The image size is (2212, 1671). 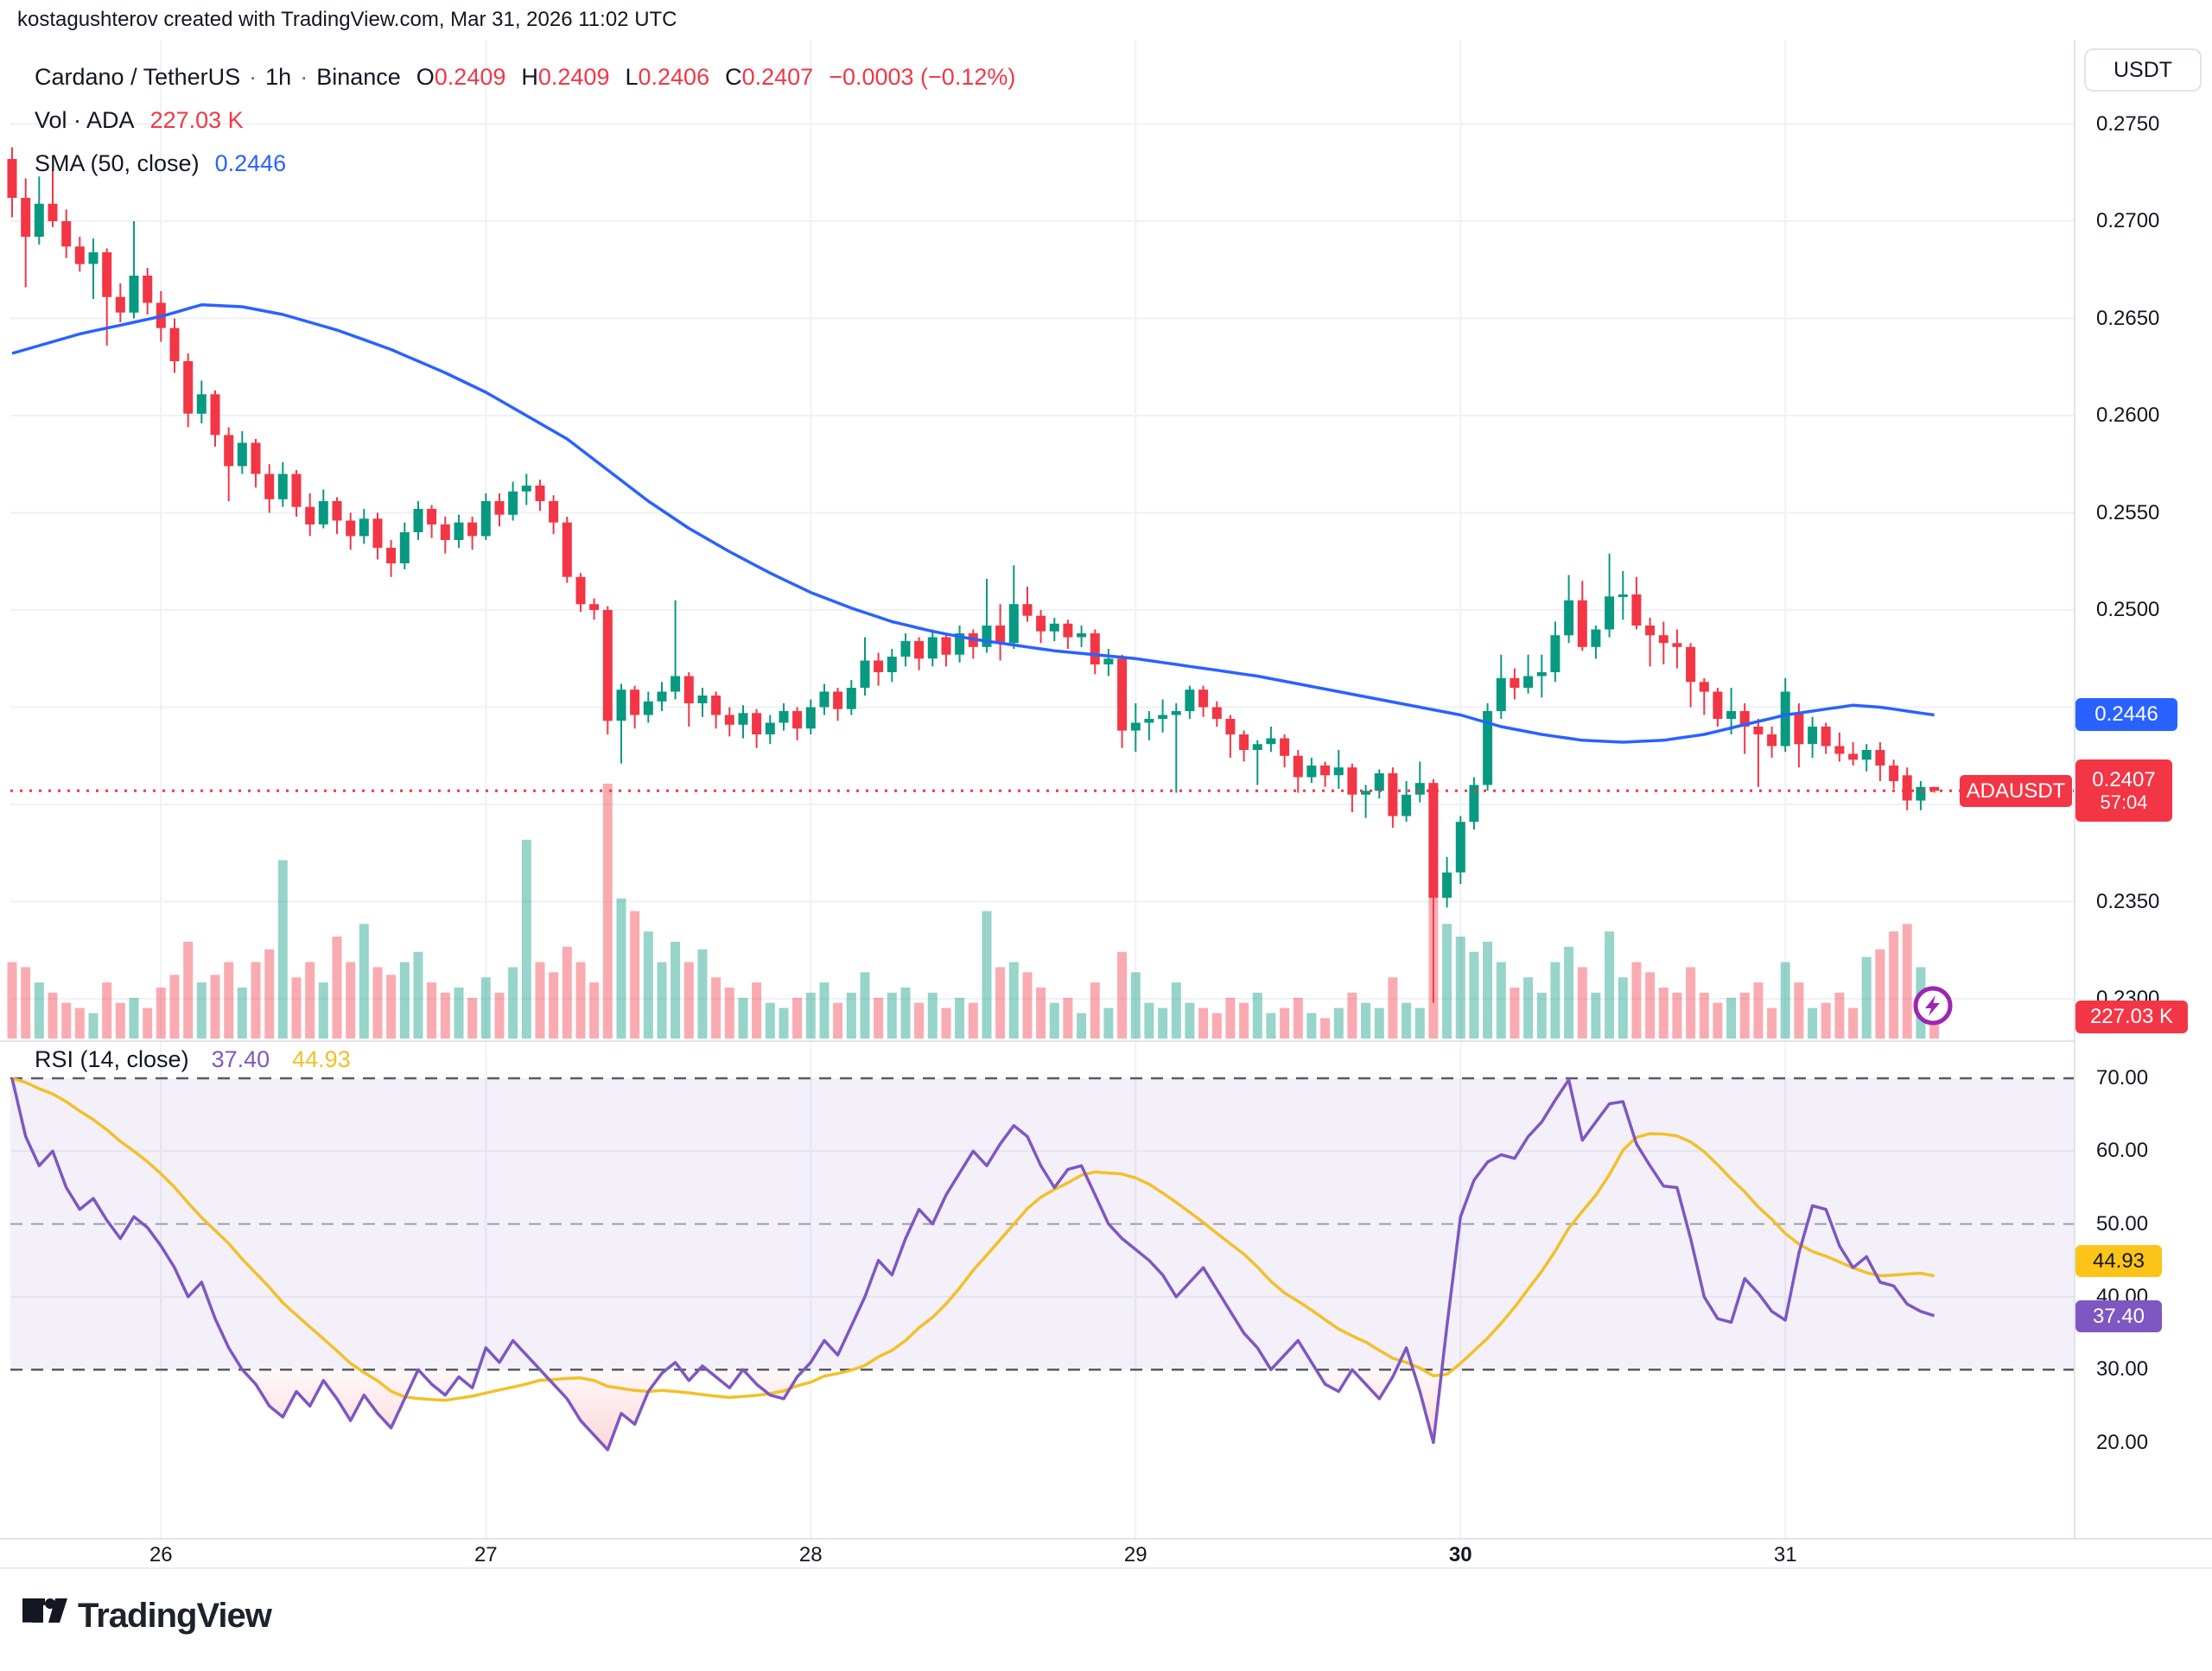 I want to click on currency-label: USDT, so click(x=2143, y=69).